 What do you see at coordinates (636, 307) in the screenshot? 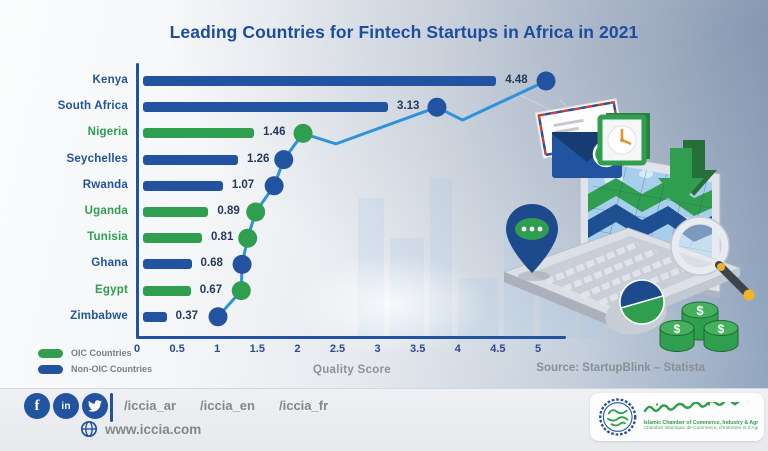
I see `pie-chart-mouse-icon` at bounding box center [636, 307].